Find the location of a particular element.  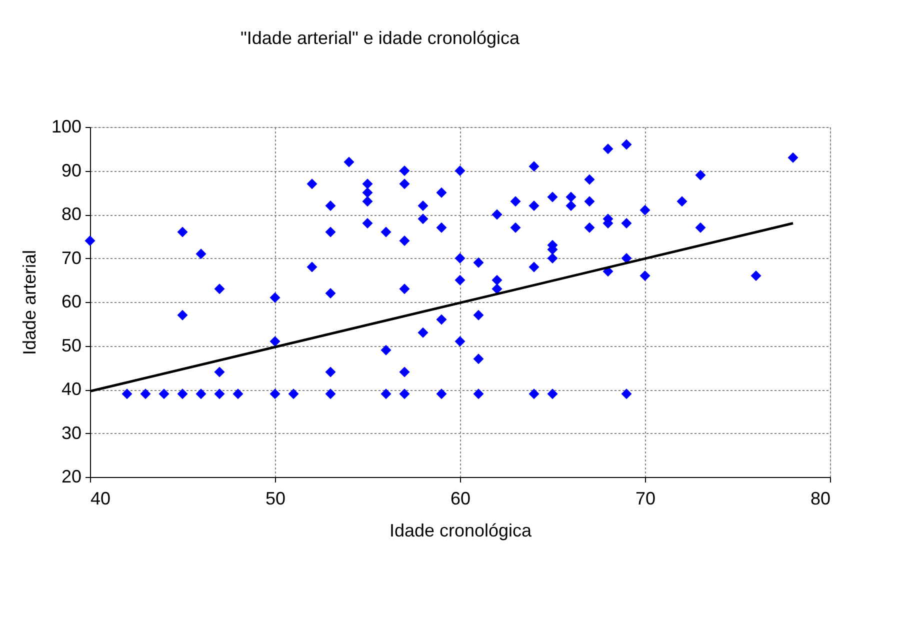

x-axis-title: Idade cronológica is located at coordinates (461, 530).